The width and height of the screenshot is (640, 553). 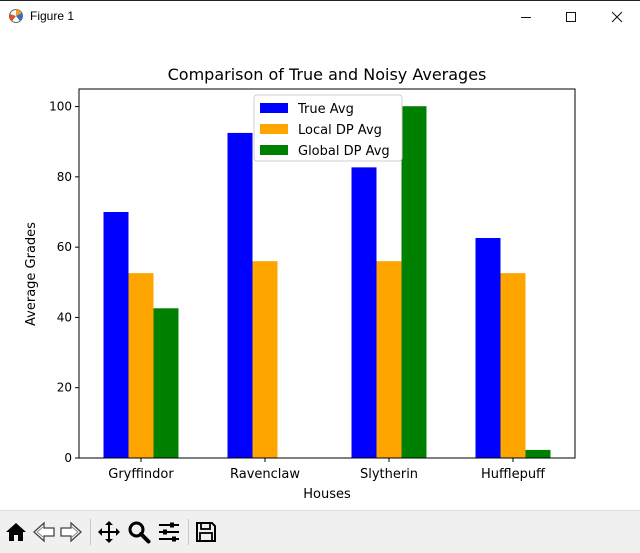 I want to click on y-tick-label: 100, so click(x=60, y=107).